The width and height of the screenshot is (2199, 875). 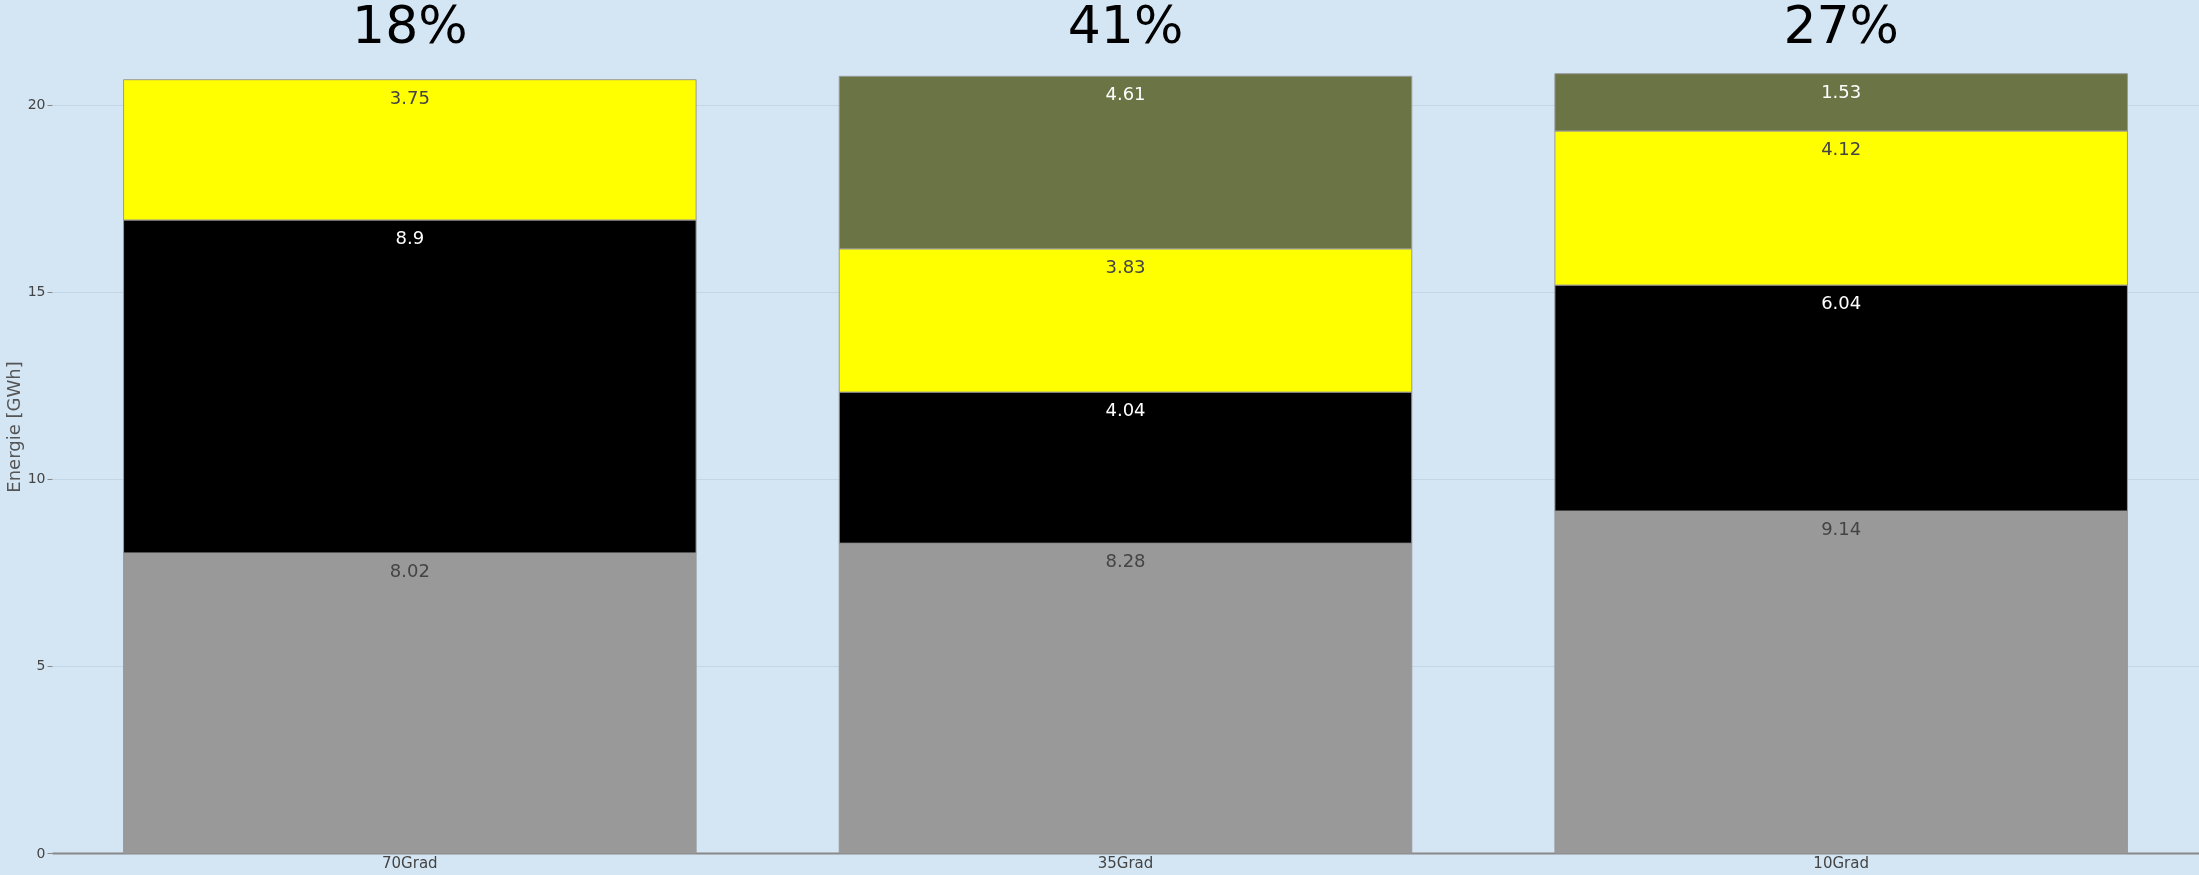 I want to click on annotation: 41%, so click(x=1125, y=27).